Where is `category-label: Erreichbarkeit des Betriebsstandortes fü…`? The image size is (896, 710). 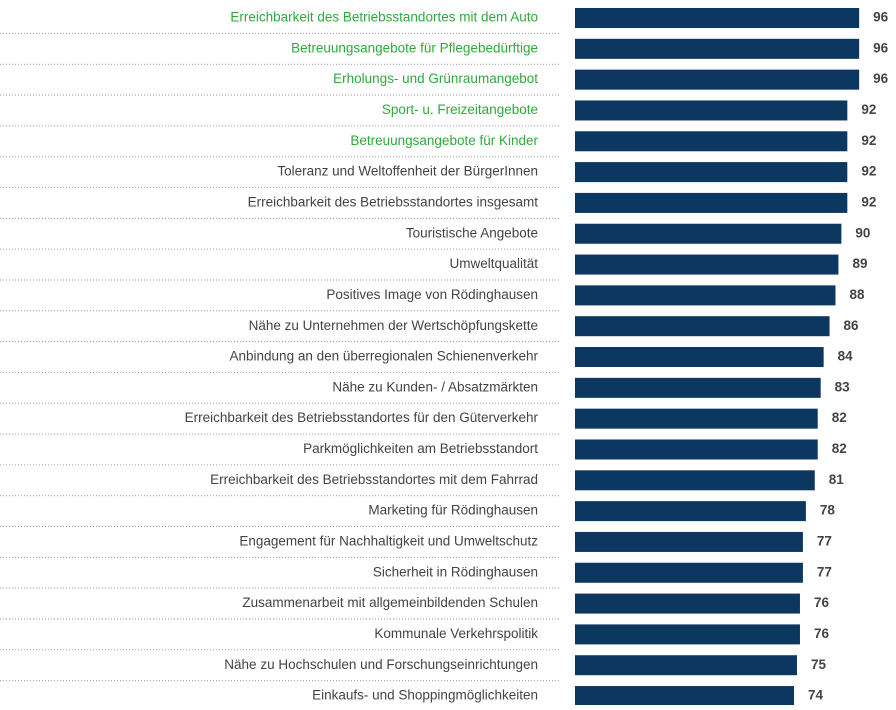 category-label: Erreichbarkeit des Betriebsstandortes fü… is located at coordinates (362, 417).